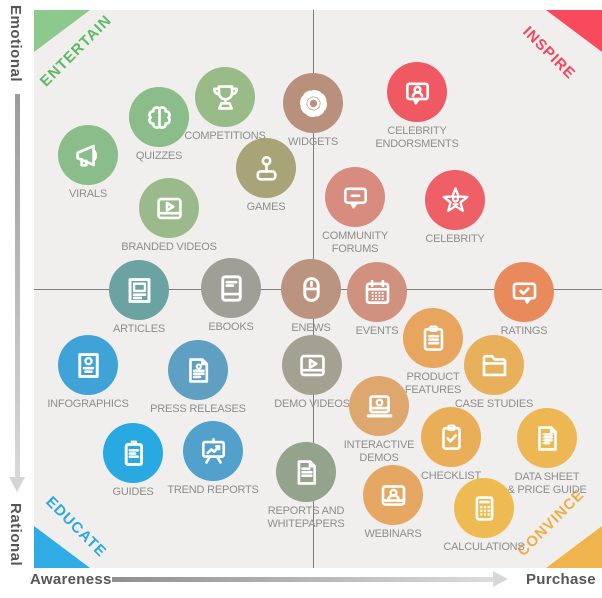 This screenshot has width=602, height=598. I want to click on item-circle-infographics, so click(88, 365).